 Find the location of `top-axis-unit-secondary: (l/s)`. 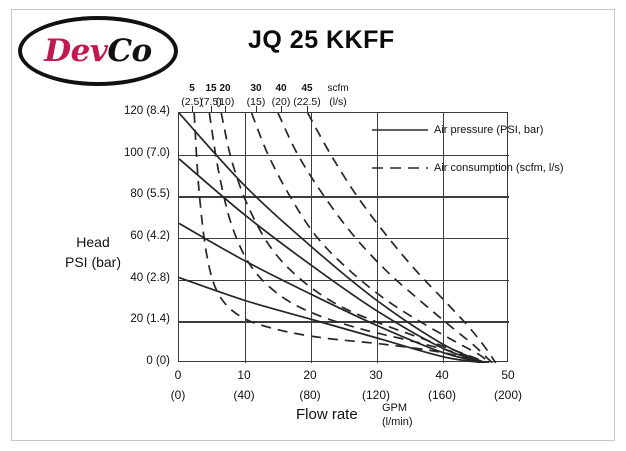

top-axis-unit-secondary: (l/s) is located at coordinates (338, 102).